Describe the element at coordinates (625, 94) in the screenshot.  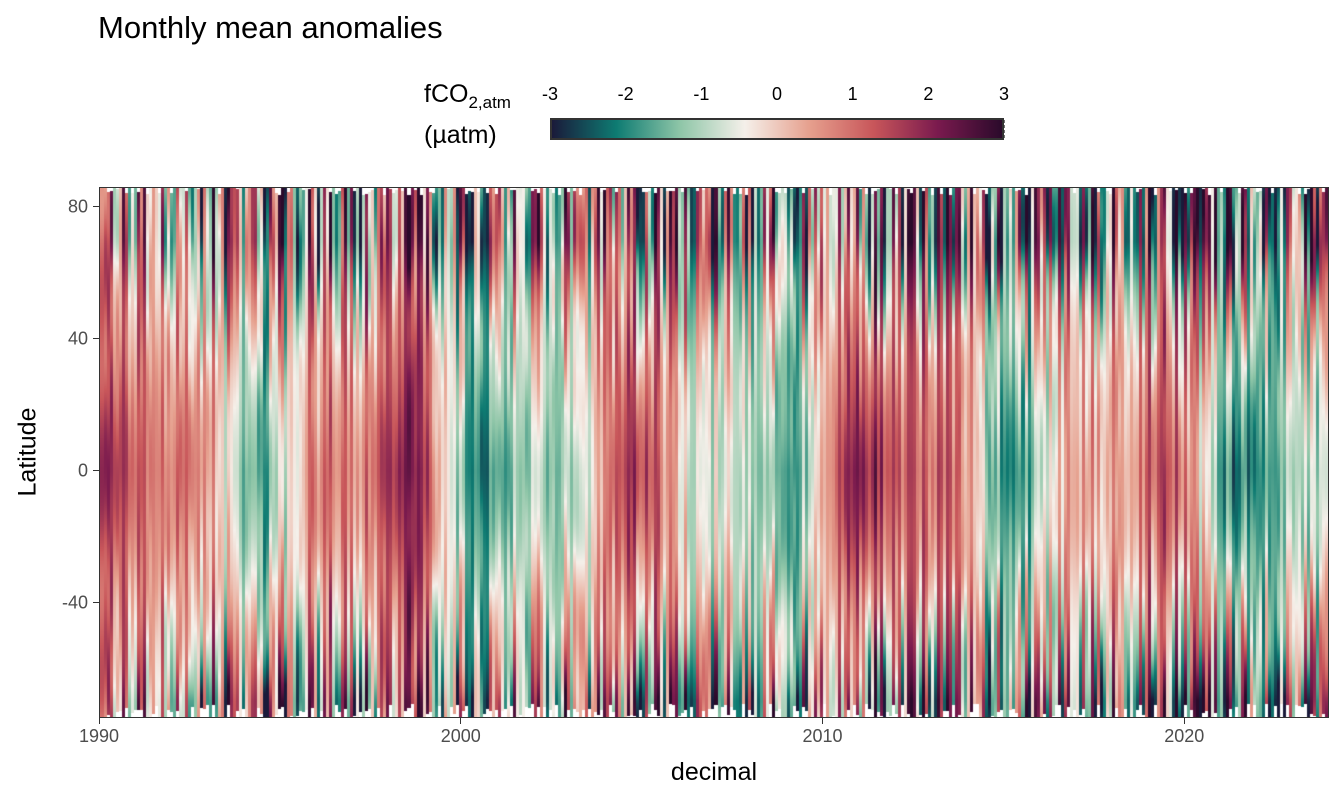
I see `colorbar-tick-label: -2` at that location.